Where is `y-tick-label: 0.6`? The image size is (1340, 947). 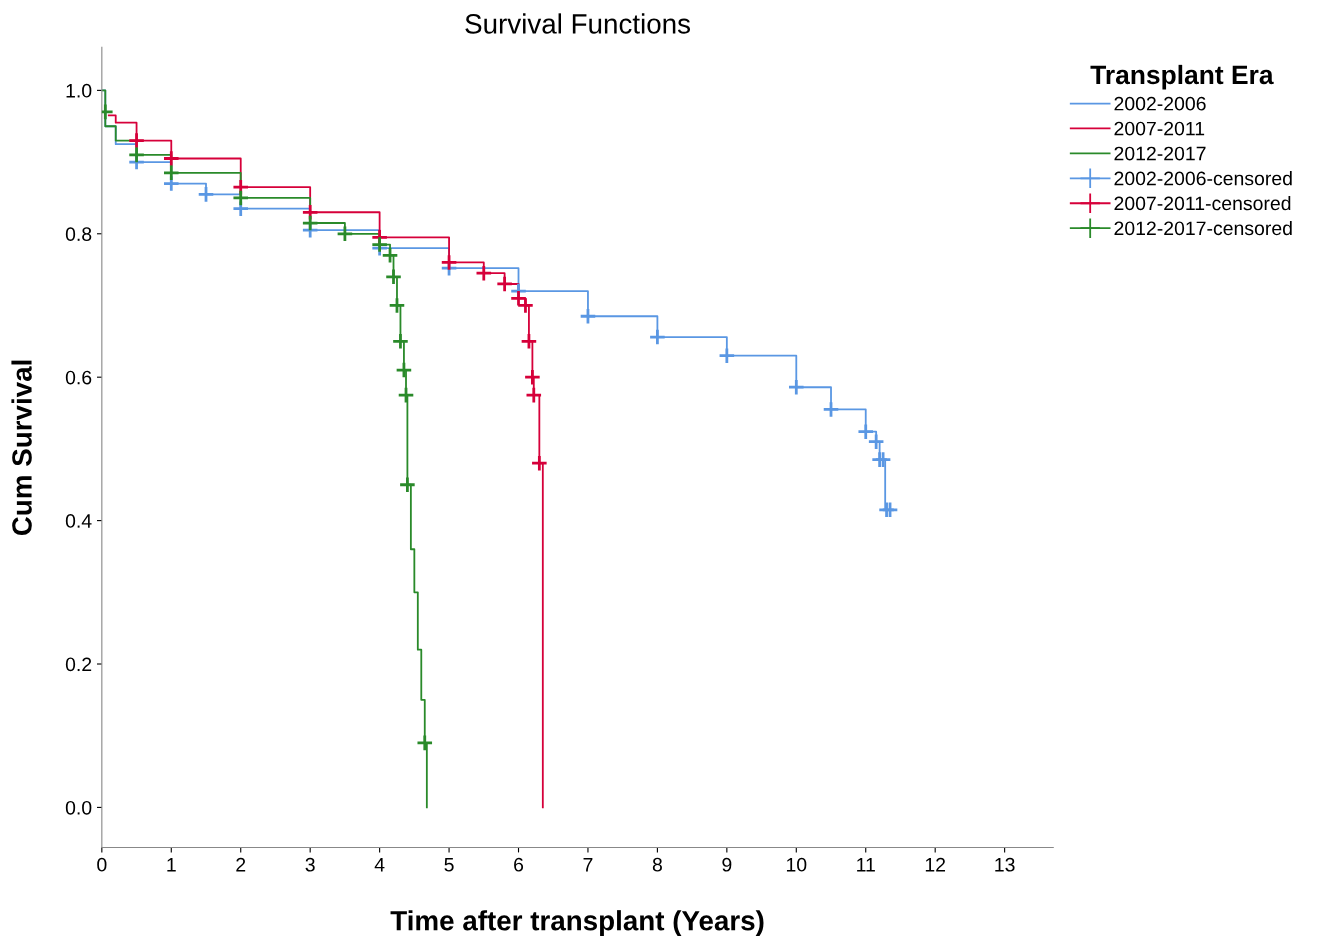 y-tick-label: 0.6 is located at coordinates (78, 377).